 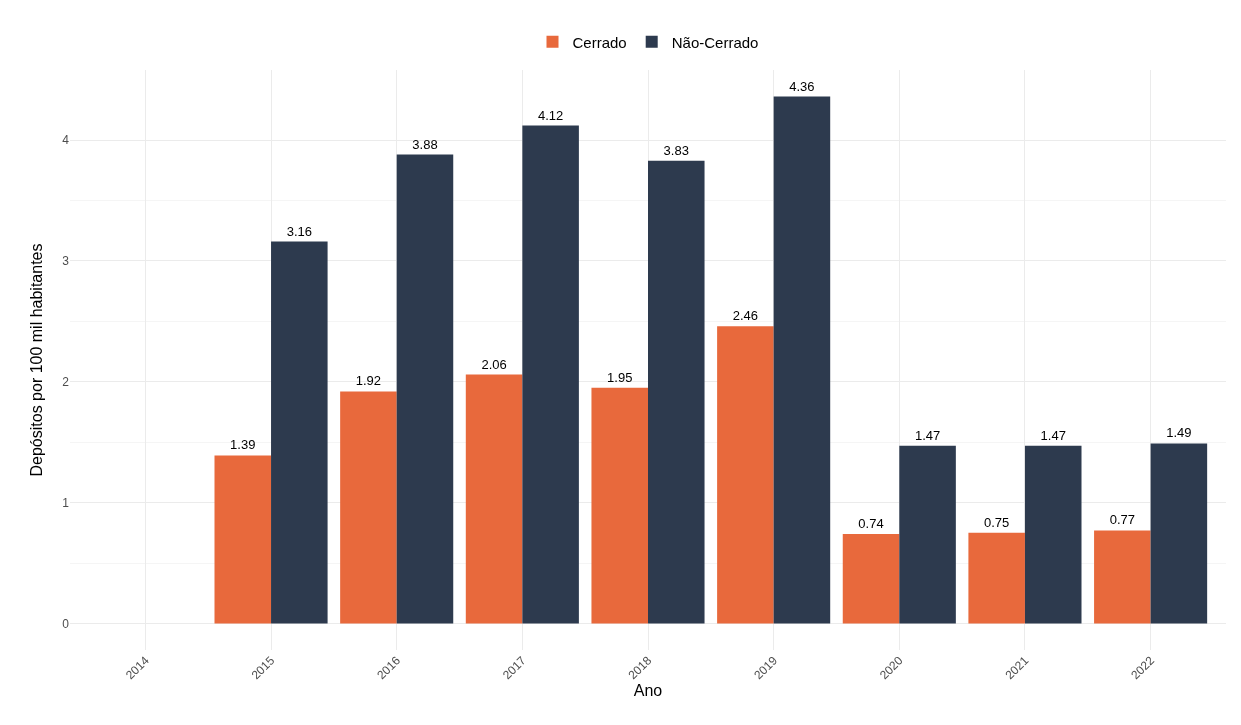 What do you see at coordinates (997, 522) in the screenshot?
I see `data-label: 0.75` at bounding box center [997, 522].